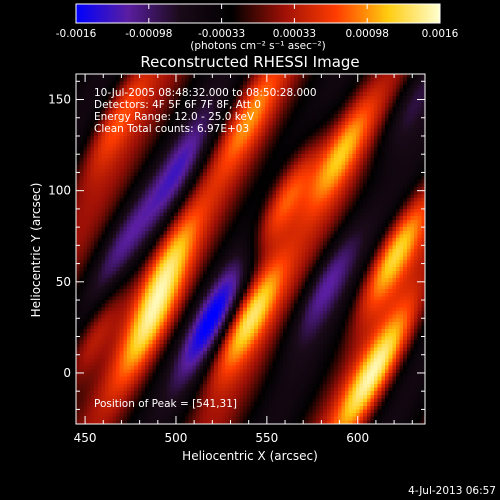  What do you see at coordinates (249, 62) in the screenshot?
I see `chart-title: Reconstructed RHESSI Image` at bounding box center [249, 62].